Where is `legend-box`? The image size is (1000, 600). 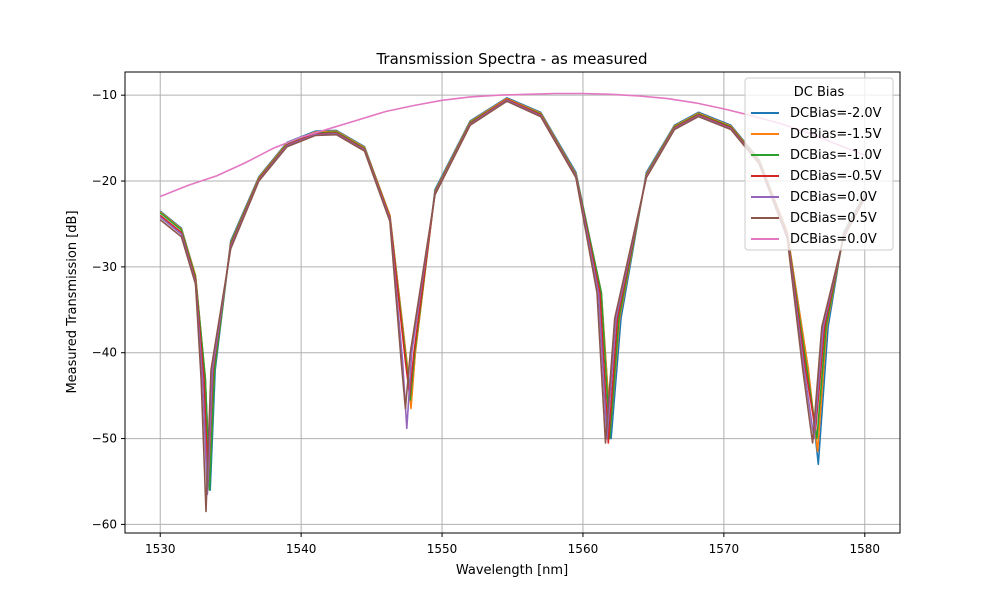 legend-box is located at coordinates (819, 164).